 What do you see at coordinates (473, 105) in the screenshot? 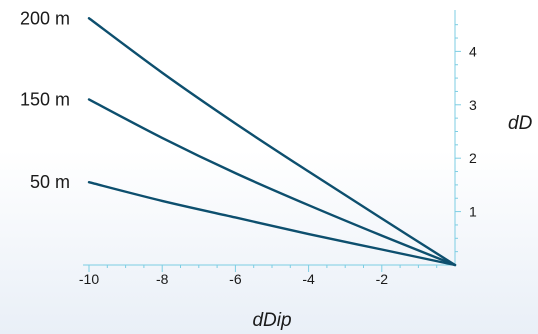
I see `y-tick-label: 3` at bounding box center [473, 105].